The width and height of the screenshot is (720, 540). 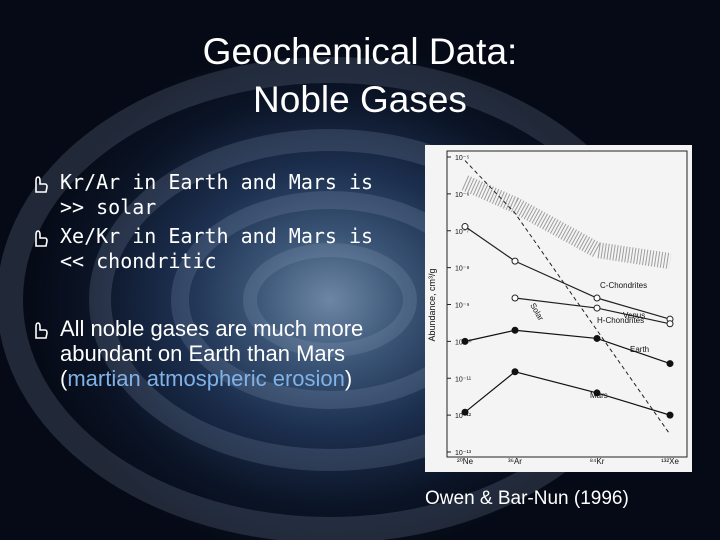 What do you see at coordinates (670, 461) in the screenshot?
I see `x-tick-label: ¹³²Xe` at bounding box center [670, 461].